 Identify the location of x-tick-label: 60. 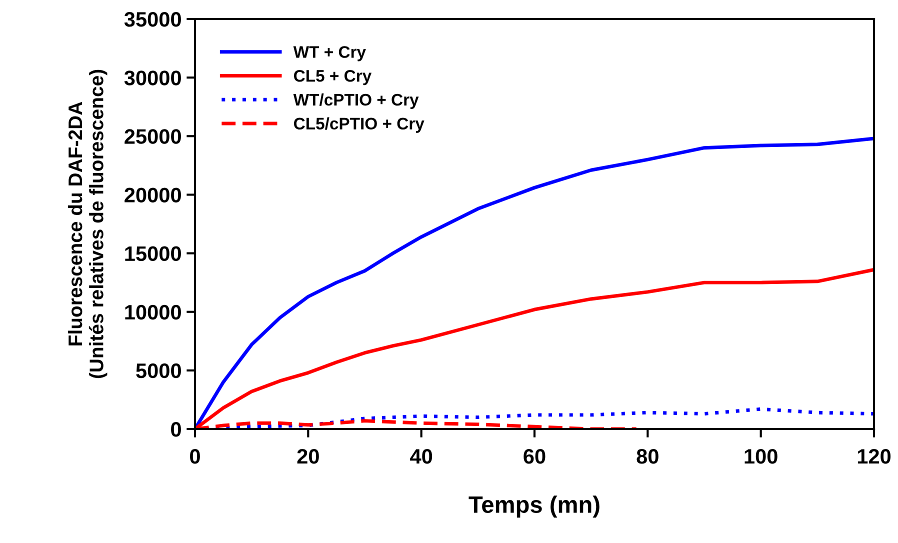
(535, 456).